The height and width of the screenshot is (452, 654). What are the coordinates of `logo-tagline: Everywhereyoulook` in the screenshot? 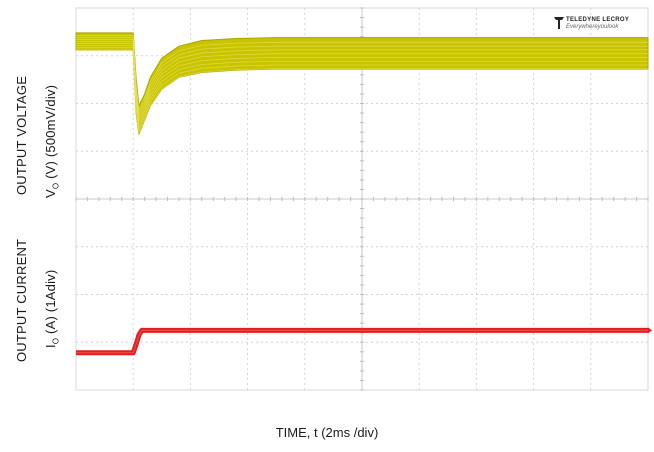 It's located at (592, 27).